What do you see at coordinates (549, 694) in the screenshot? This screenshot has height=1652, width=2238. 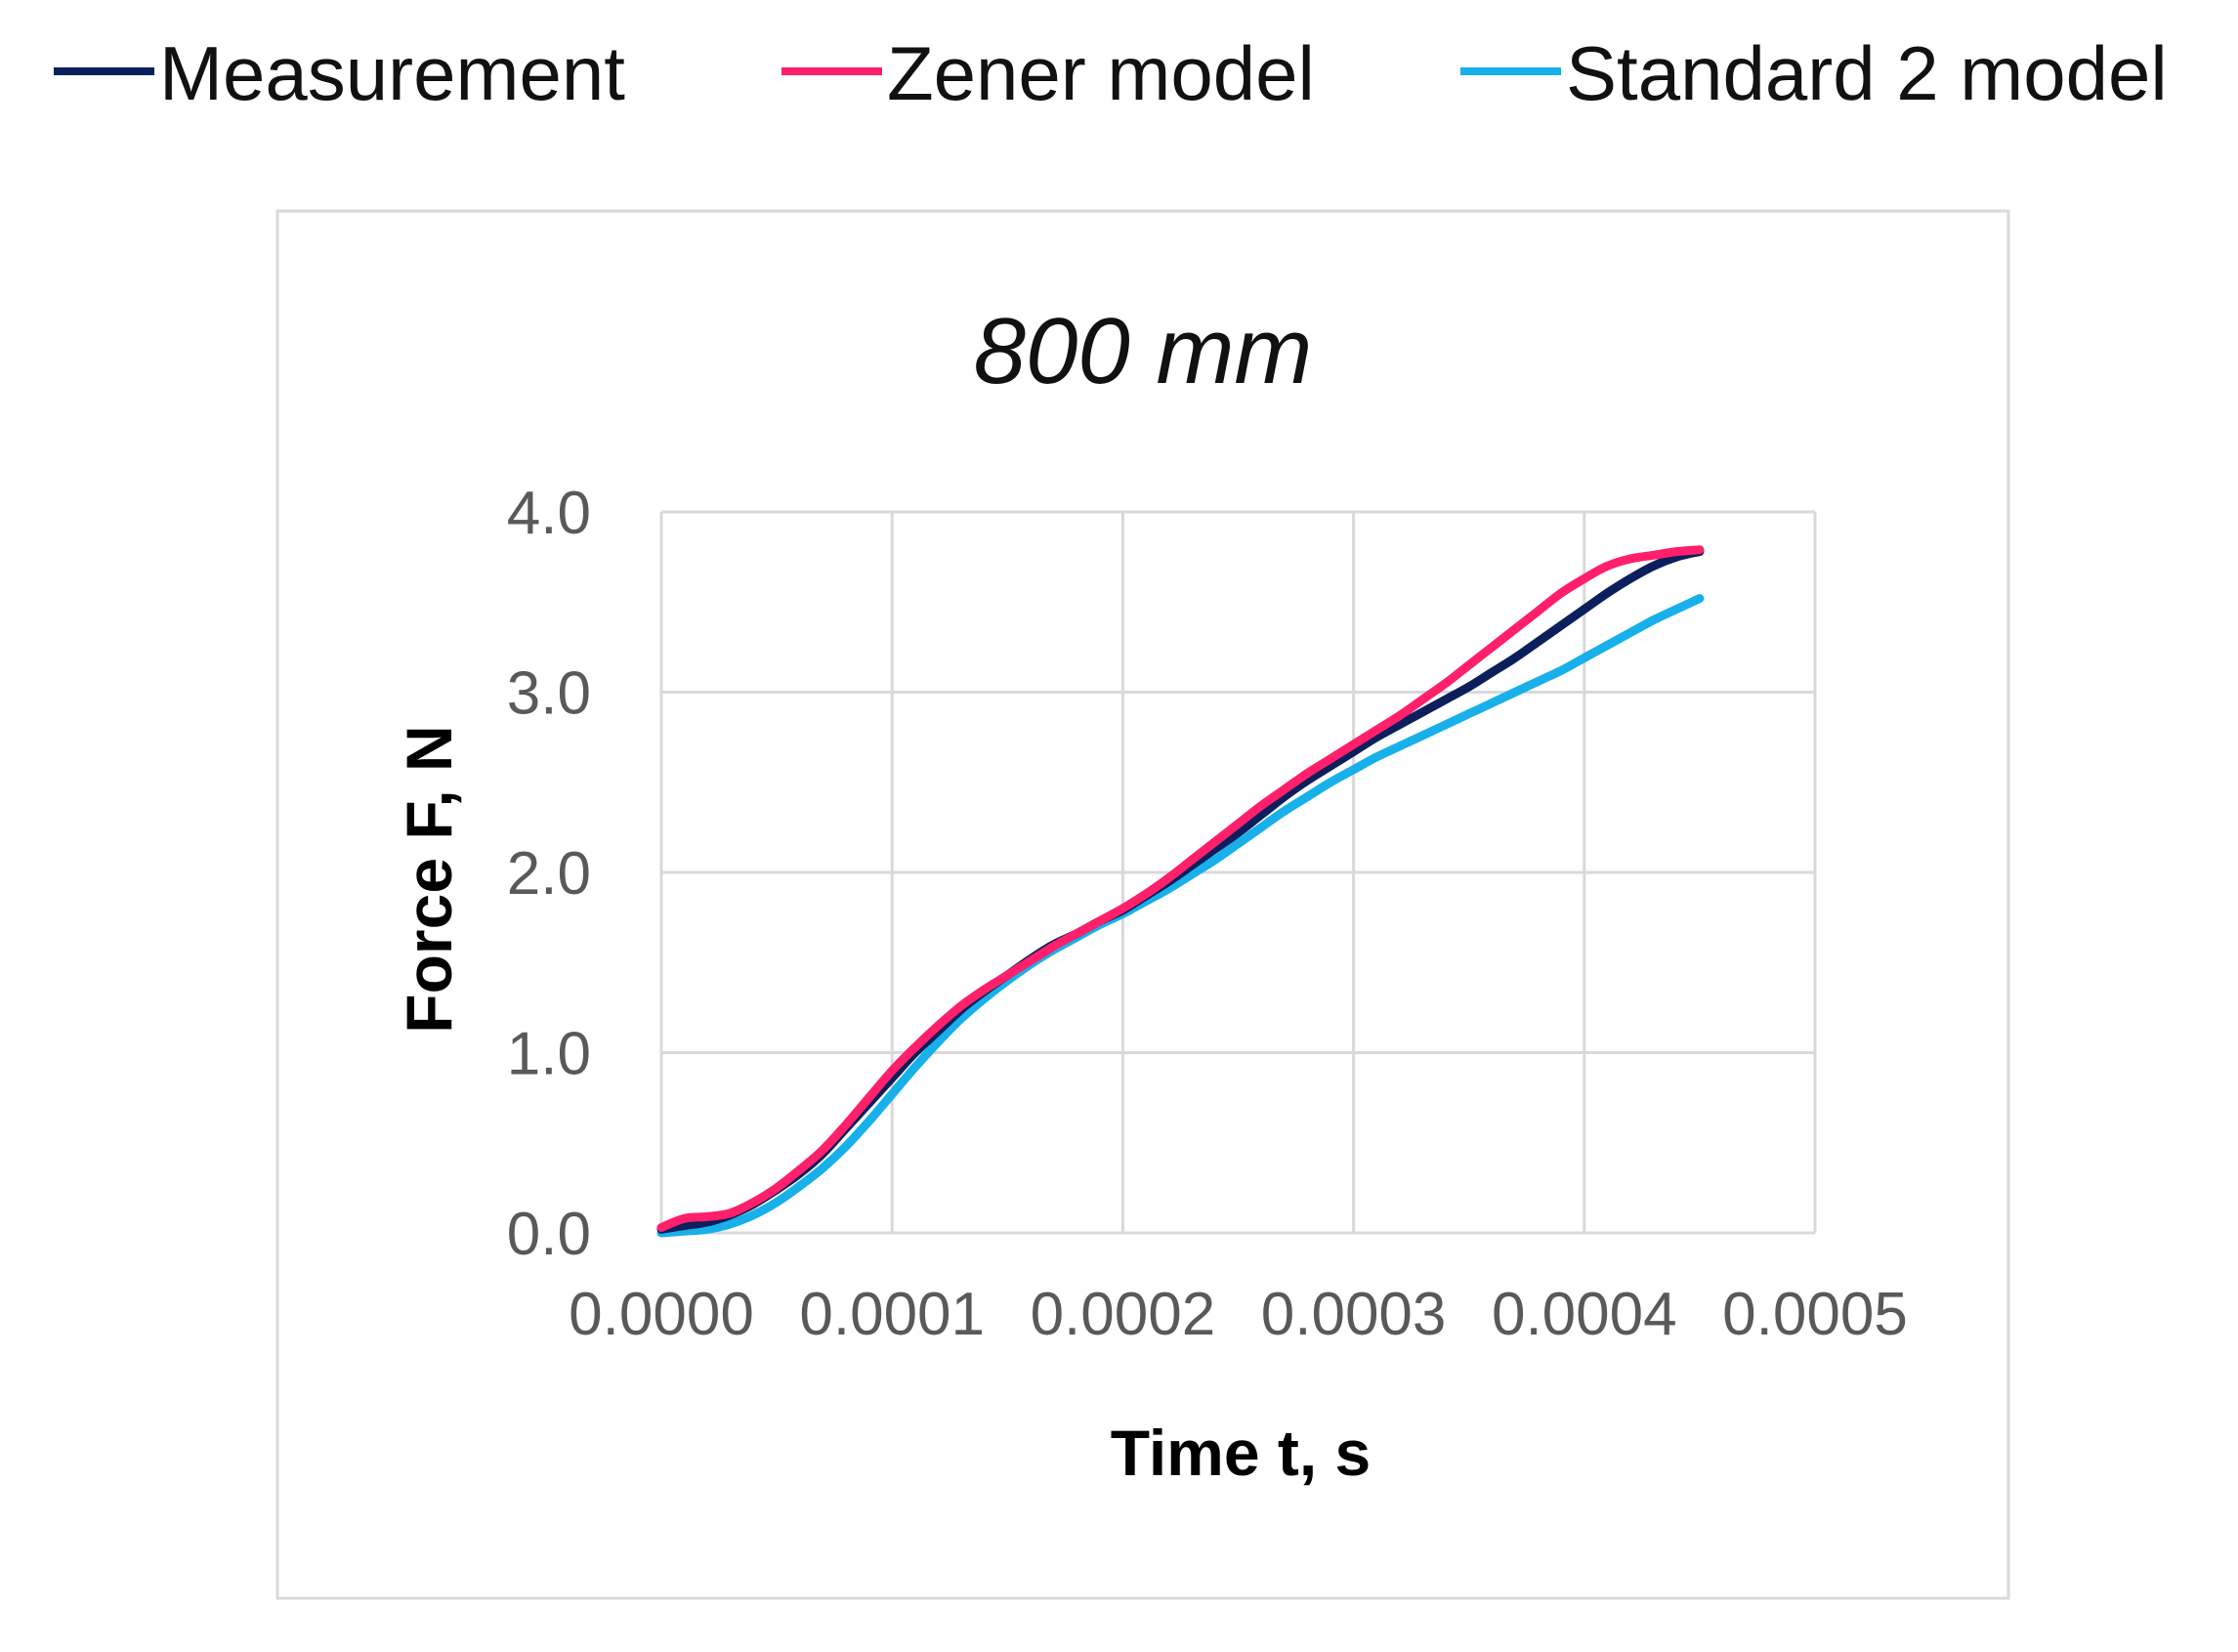 I see `y-tick-label: 3.0` at bounding box center [549, 694].